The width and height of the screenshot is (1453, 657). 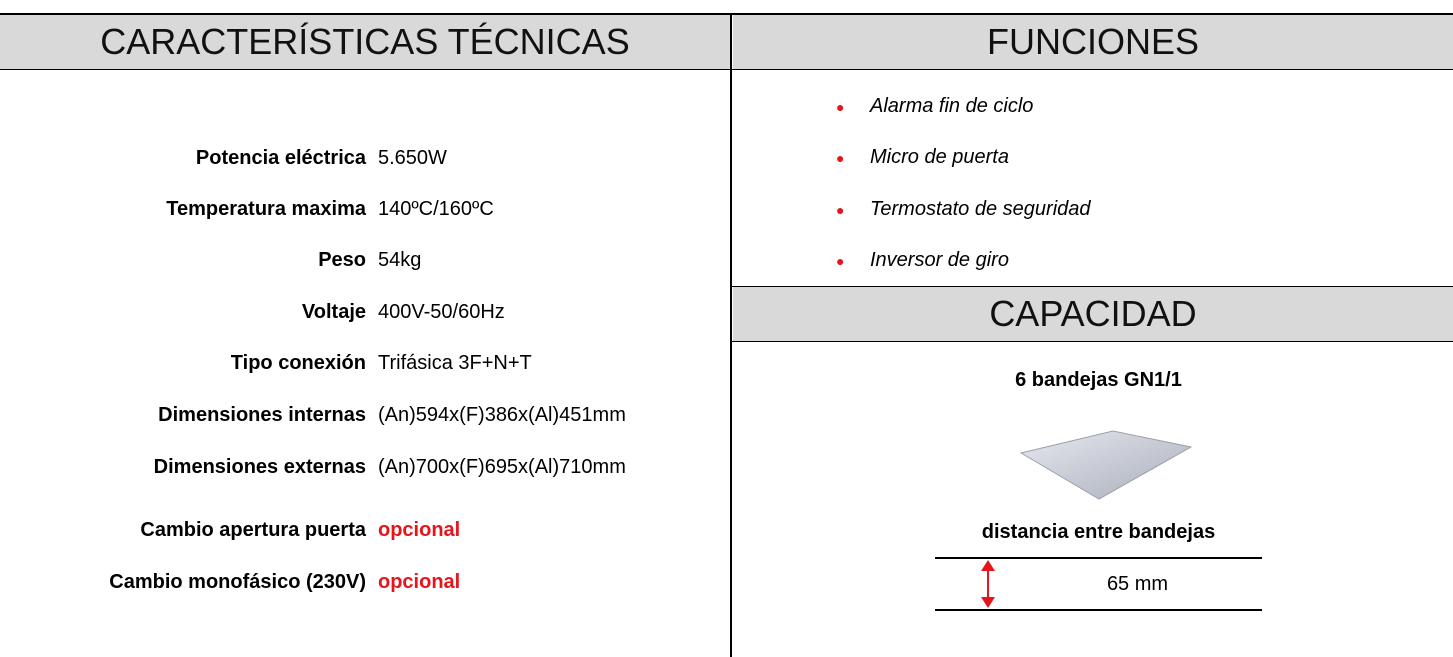 What do you see at coordinates (1092, 286) in the screenshot?
I see `capacity-rule-top` at bounding box center [1092, 286].